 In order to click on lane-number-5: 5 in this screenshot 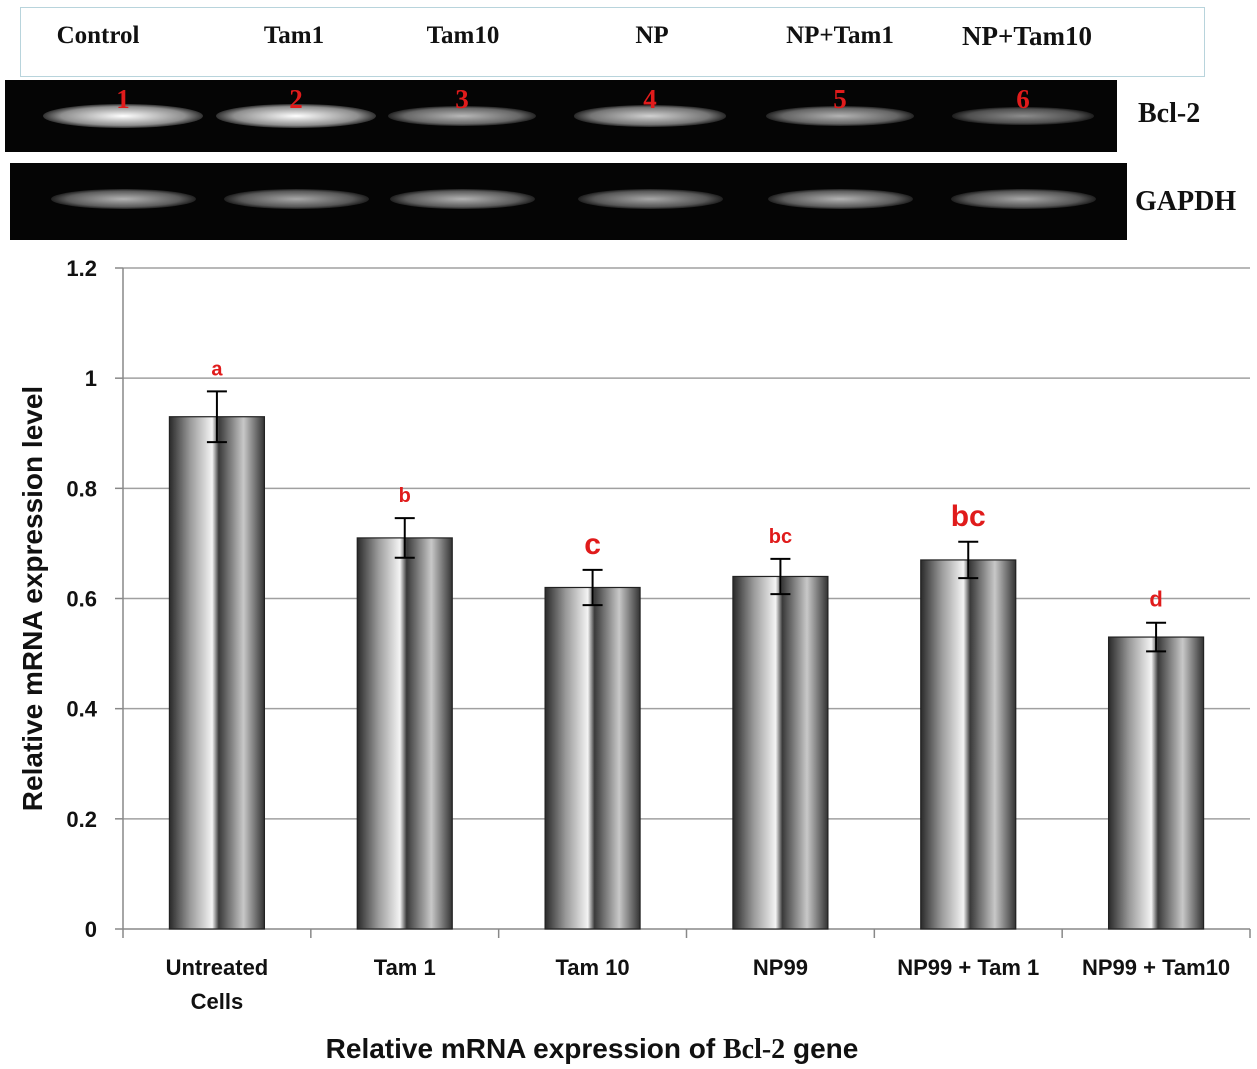, I will do `click(840, 99)`.